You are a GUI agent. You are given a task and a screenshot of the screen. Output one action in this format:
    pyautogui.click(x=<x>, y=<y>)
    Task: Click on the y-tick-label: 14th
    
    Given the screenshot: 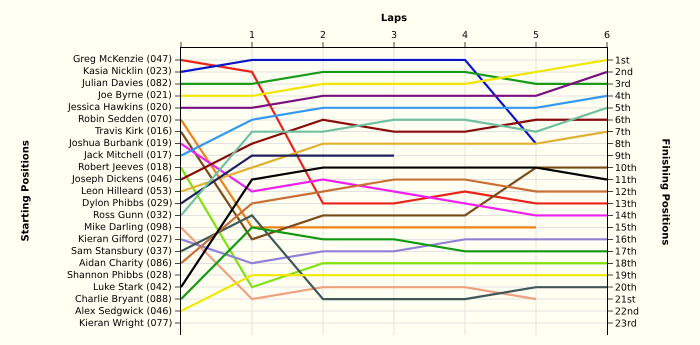 What is the action you would take?
    pyautogui.click(x=625, y=216)
    